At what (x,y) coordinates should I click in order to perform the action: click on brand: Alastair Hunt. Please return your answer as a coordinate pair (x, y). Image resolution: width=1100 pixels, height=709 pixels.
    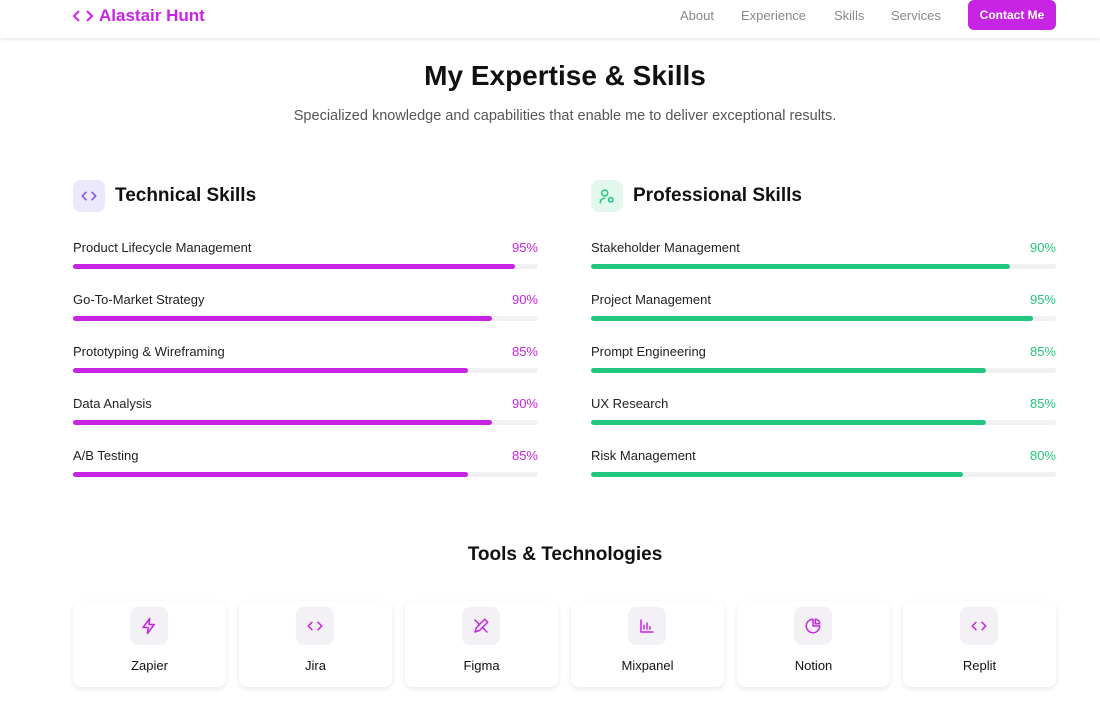
    Looking at the image, I should click on (139, 16).